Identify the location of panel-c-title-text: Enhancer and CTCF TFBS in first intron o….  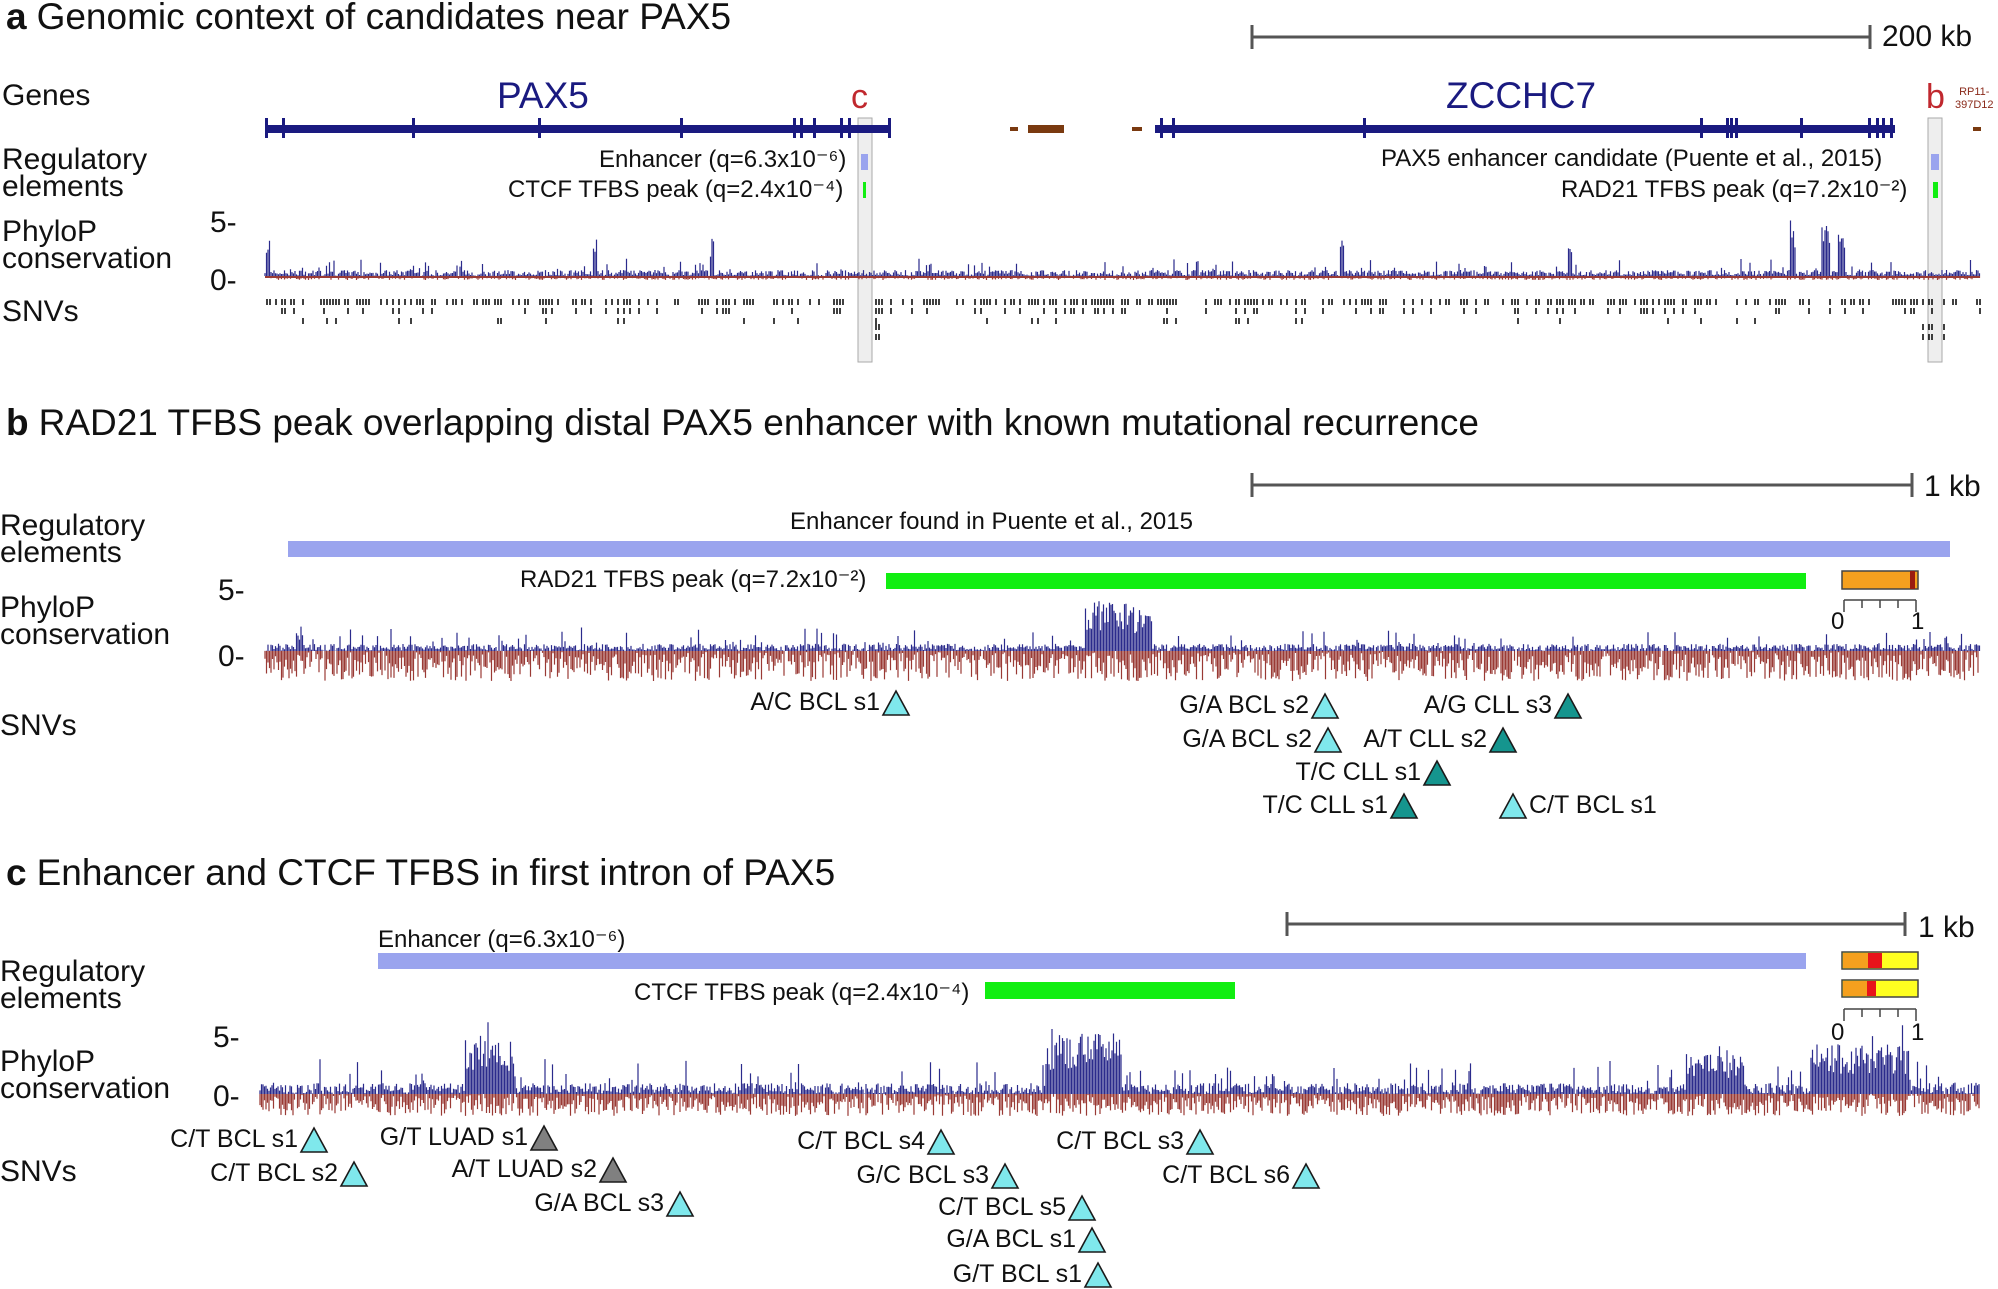
(436, 872).